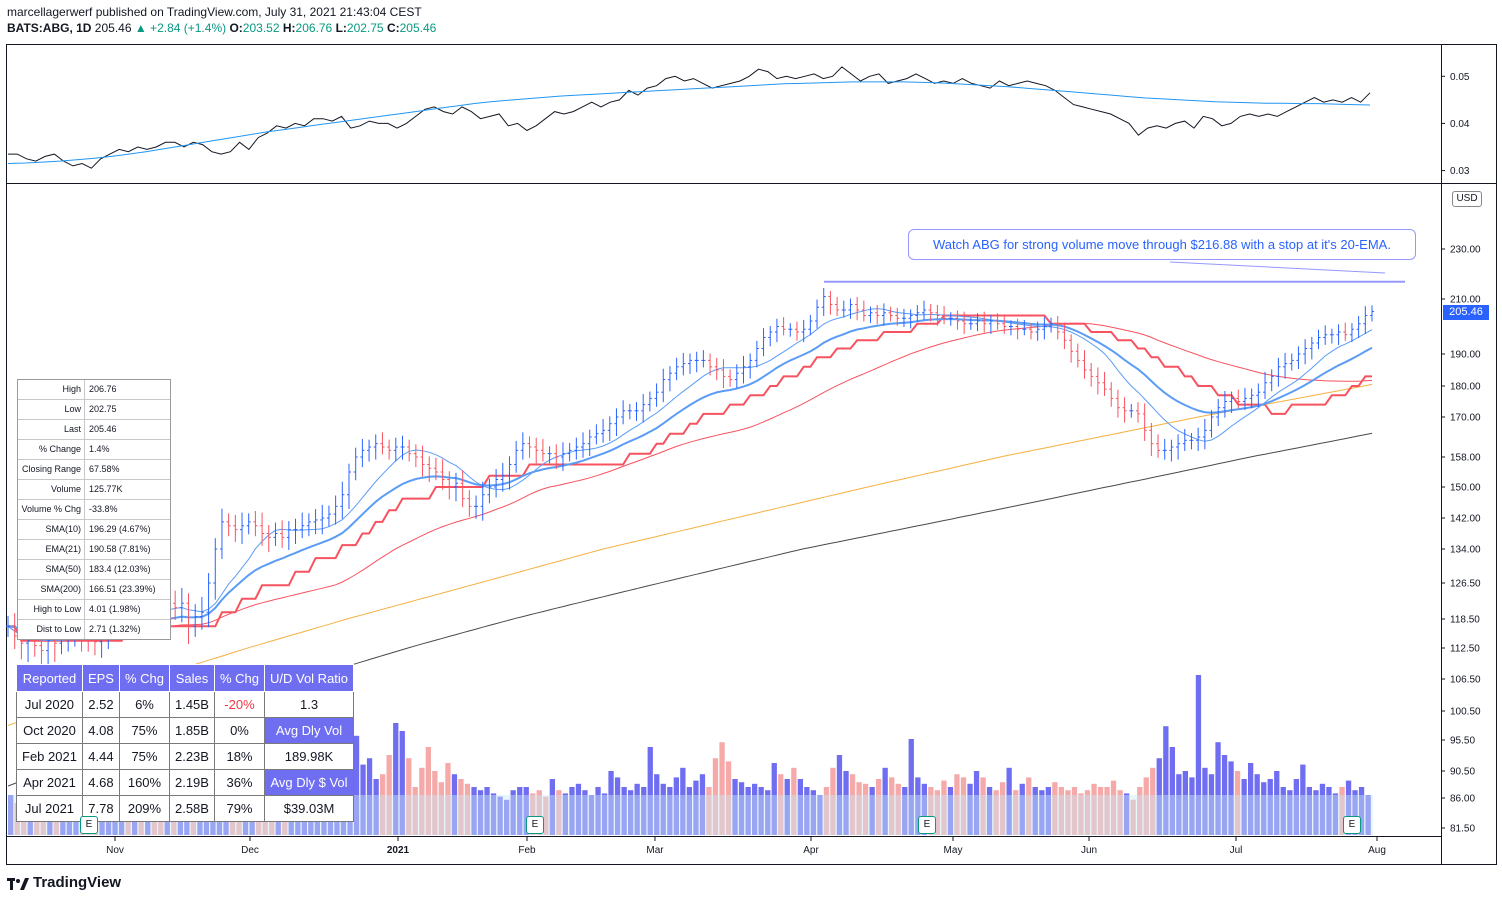 The width and height of the screenshot is (1502, 901). What do you see at coordinates (49, 730) in the screenshot?
I see `earnings-cell: Oct 2020` at bounding box center [49, 730].